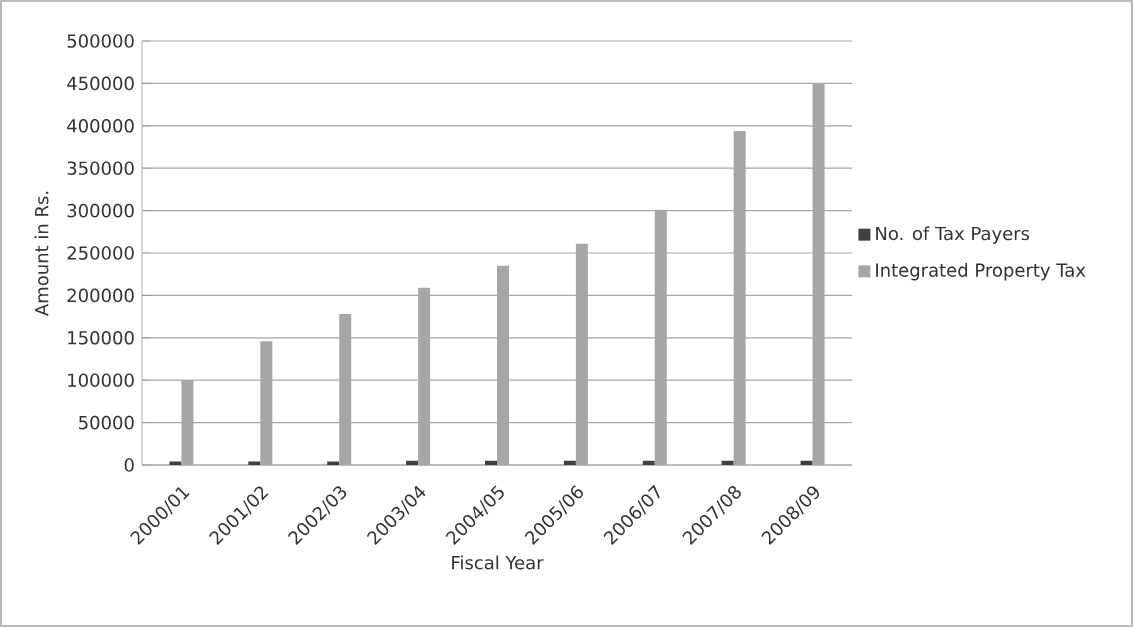 This screenshot has height=627, width=1133. I want to click on y-tick-label: 200000, so click(100, 295).